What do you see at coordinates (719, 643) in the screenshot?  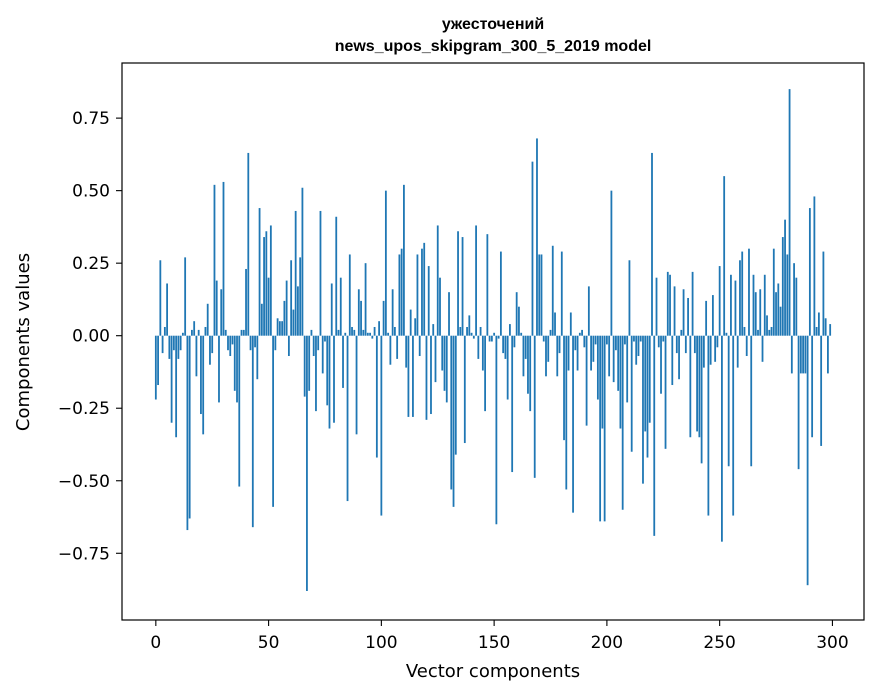 I see `x-tick-label: 250` at bounding box center [719, 643].